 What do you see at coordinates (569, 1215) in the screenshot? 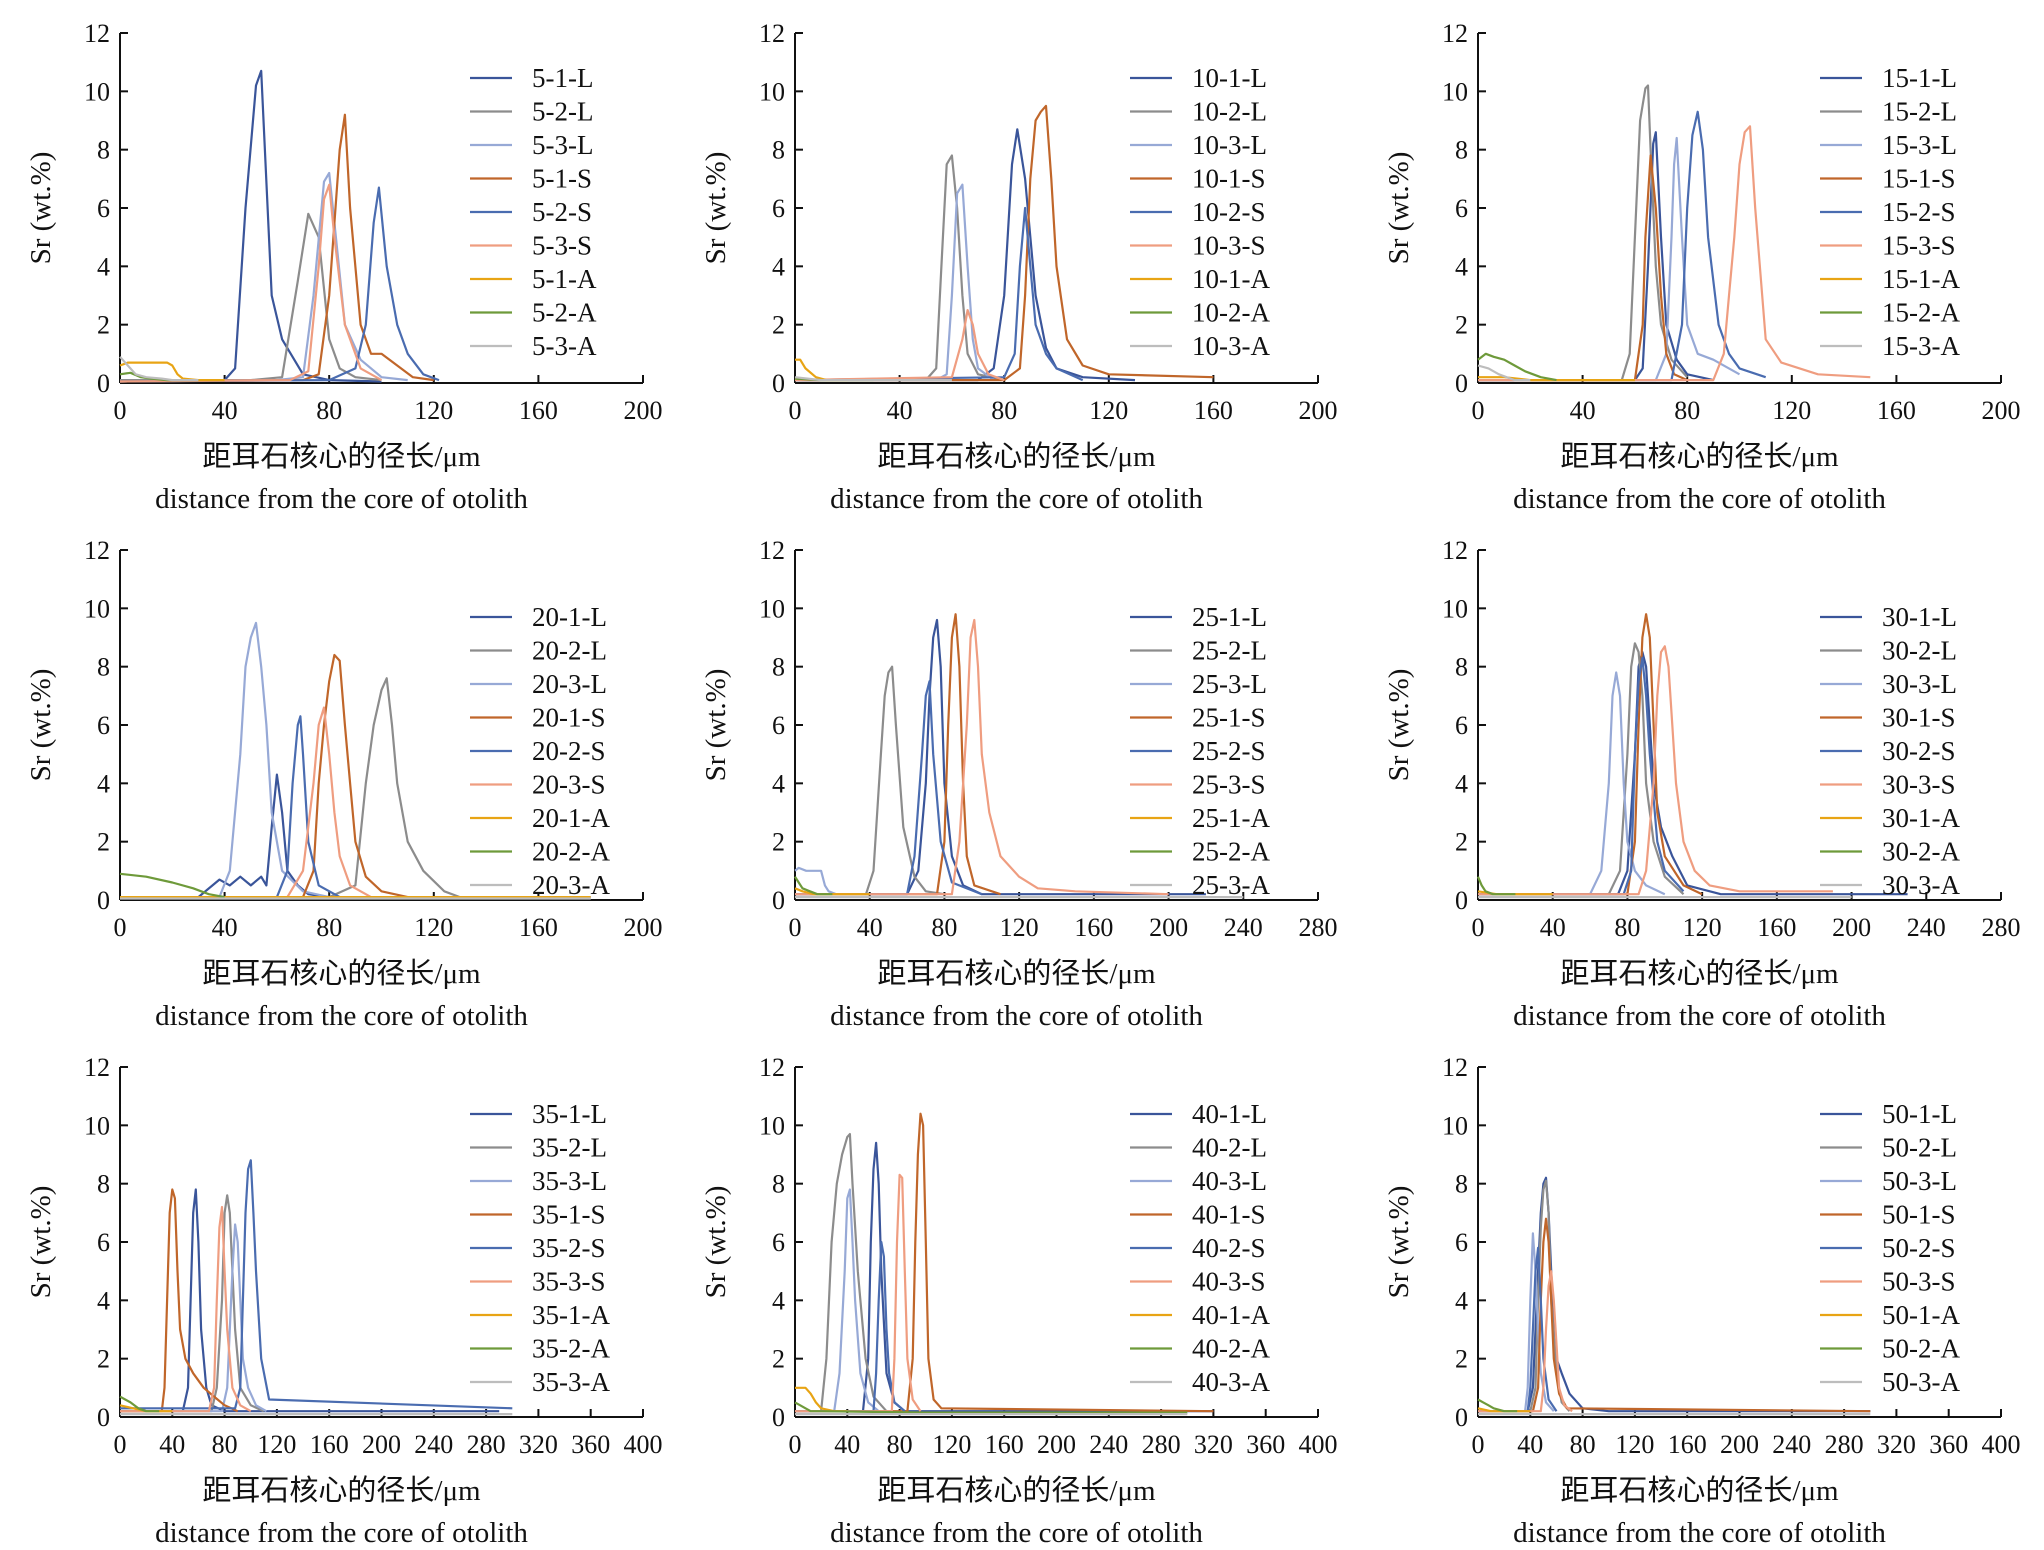
I see `legend-label: 35-1-S` at bounding box center [569, 1215].